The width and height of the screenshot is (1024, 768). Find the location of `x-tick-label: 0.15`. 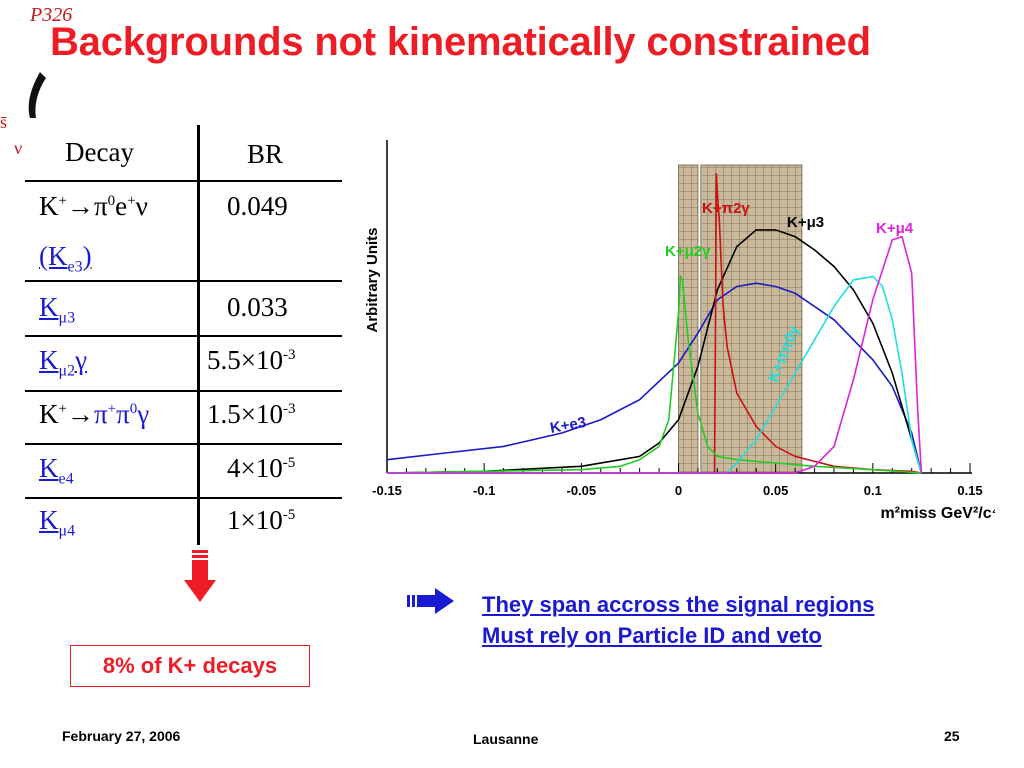

x-tick-label: 0.15 is located at coordinates (969, 490).